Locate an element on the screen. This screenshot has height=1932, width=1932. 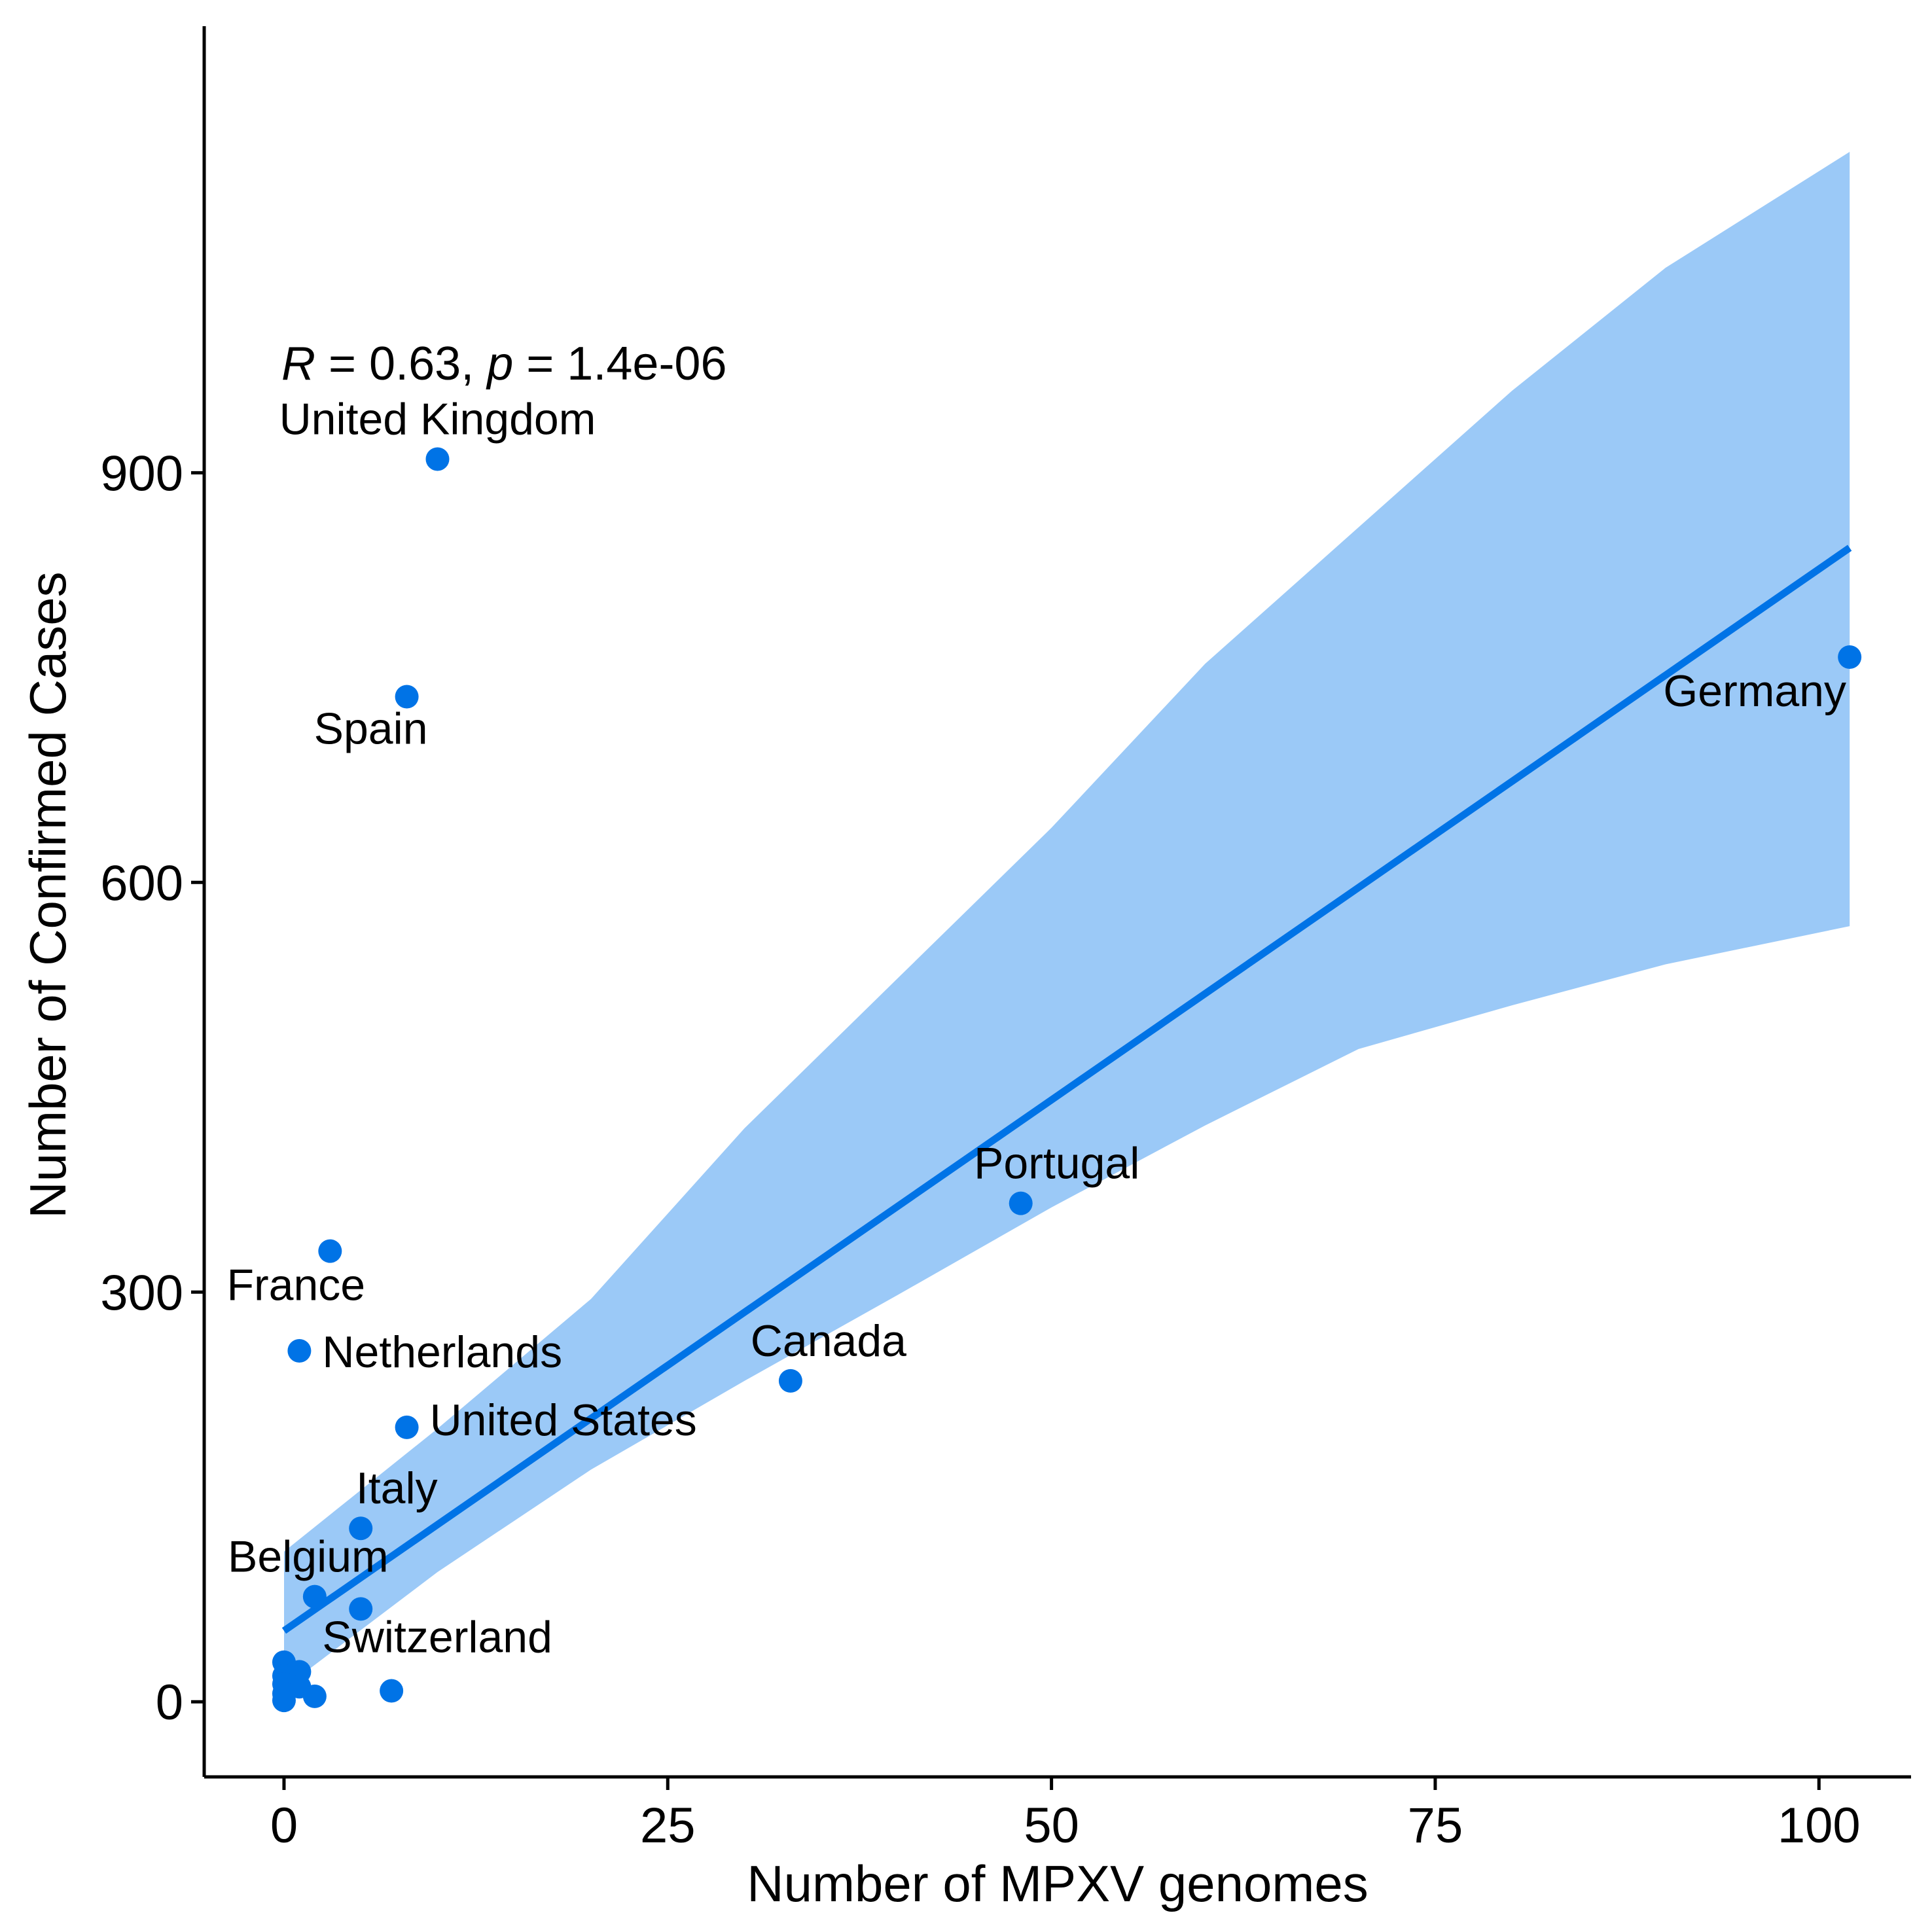
point-label: United States is located at coordinates (563, 1420).